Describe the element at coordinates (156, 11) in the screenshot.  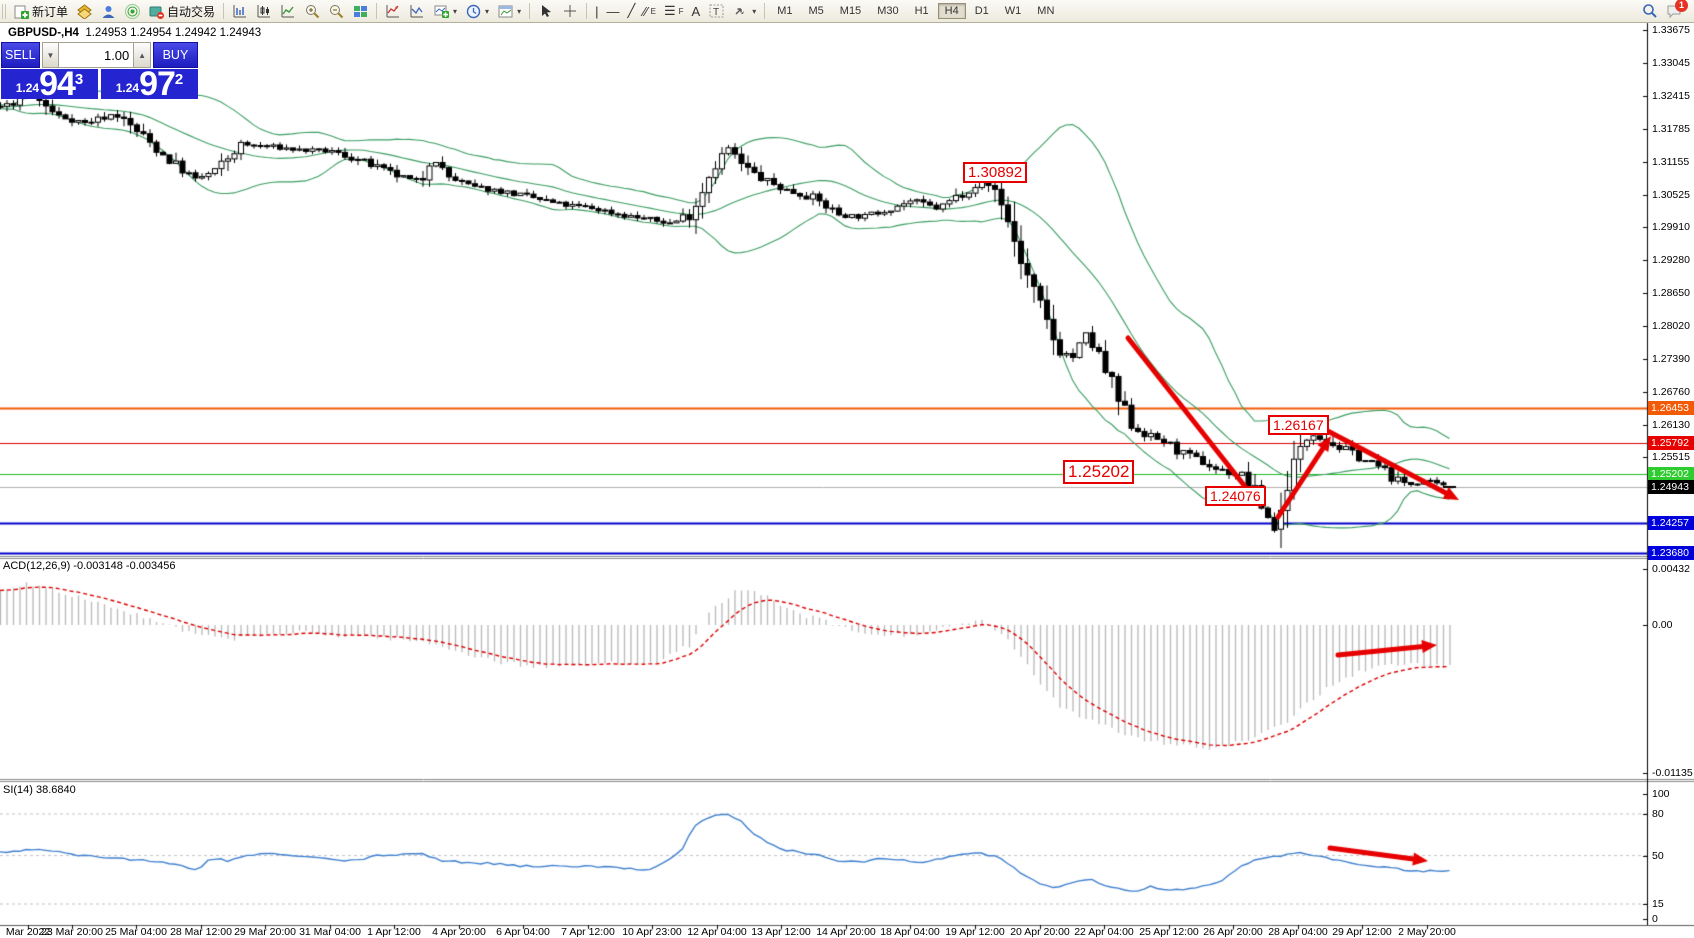
I see `autotrade-icon` at that location.